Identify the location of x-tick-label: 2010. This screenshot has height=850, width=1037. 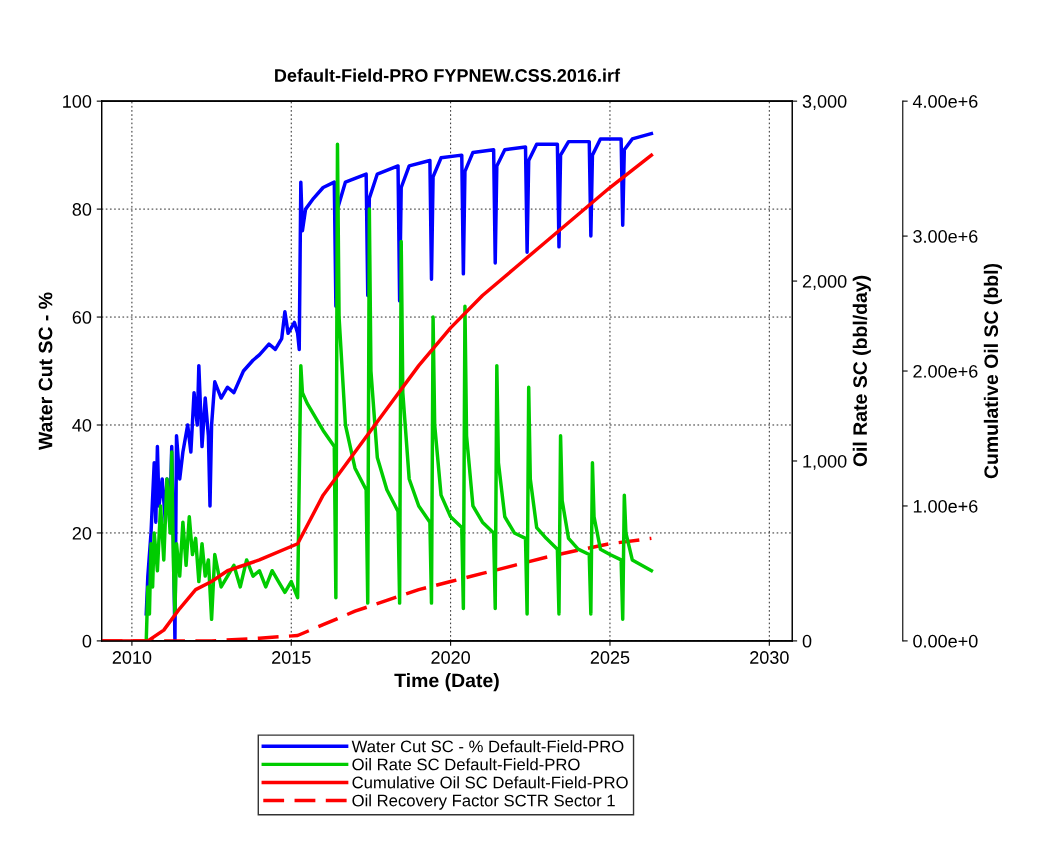
(132, 657).